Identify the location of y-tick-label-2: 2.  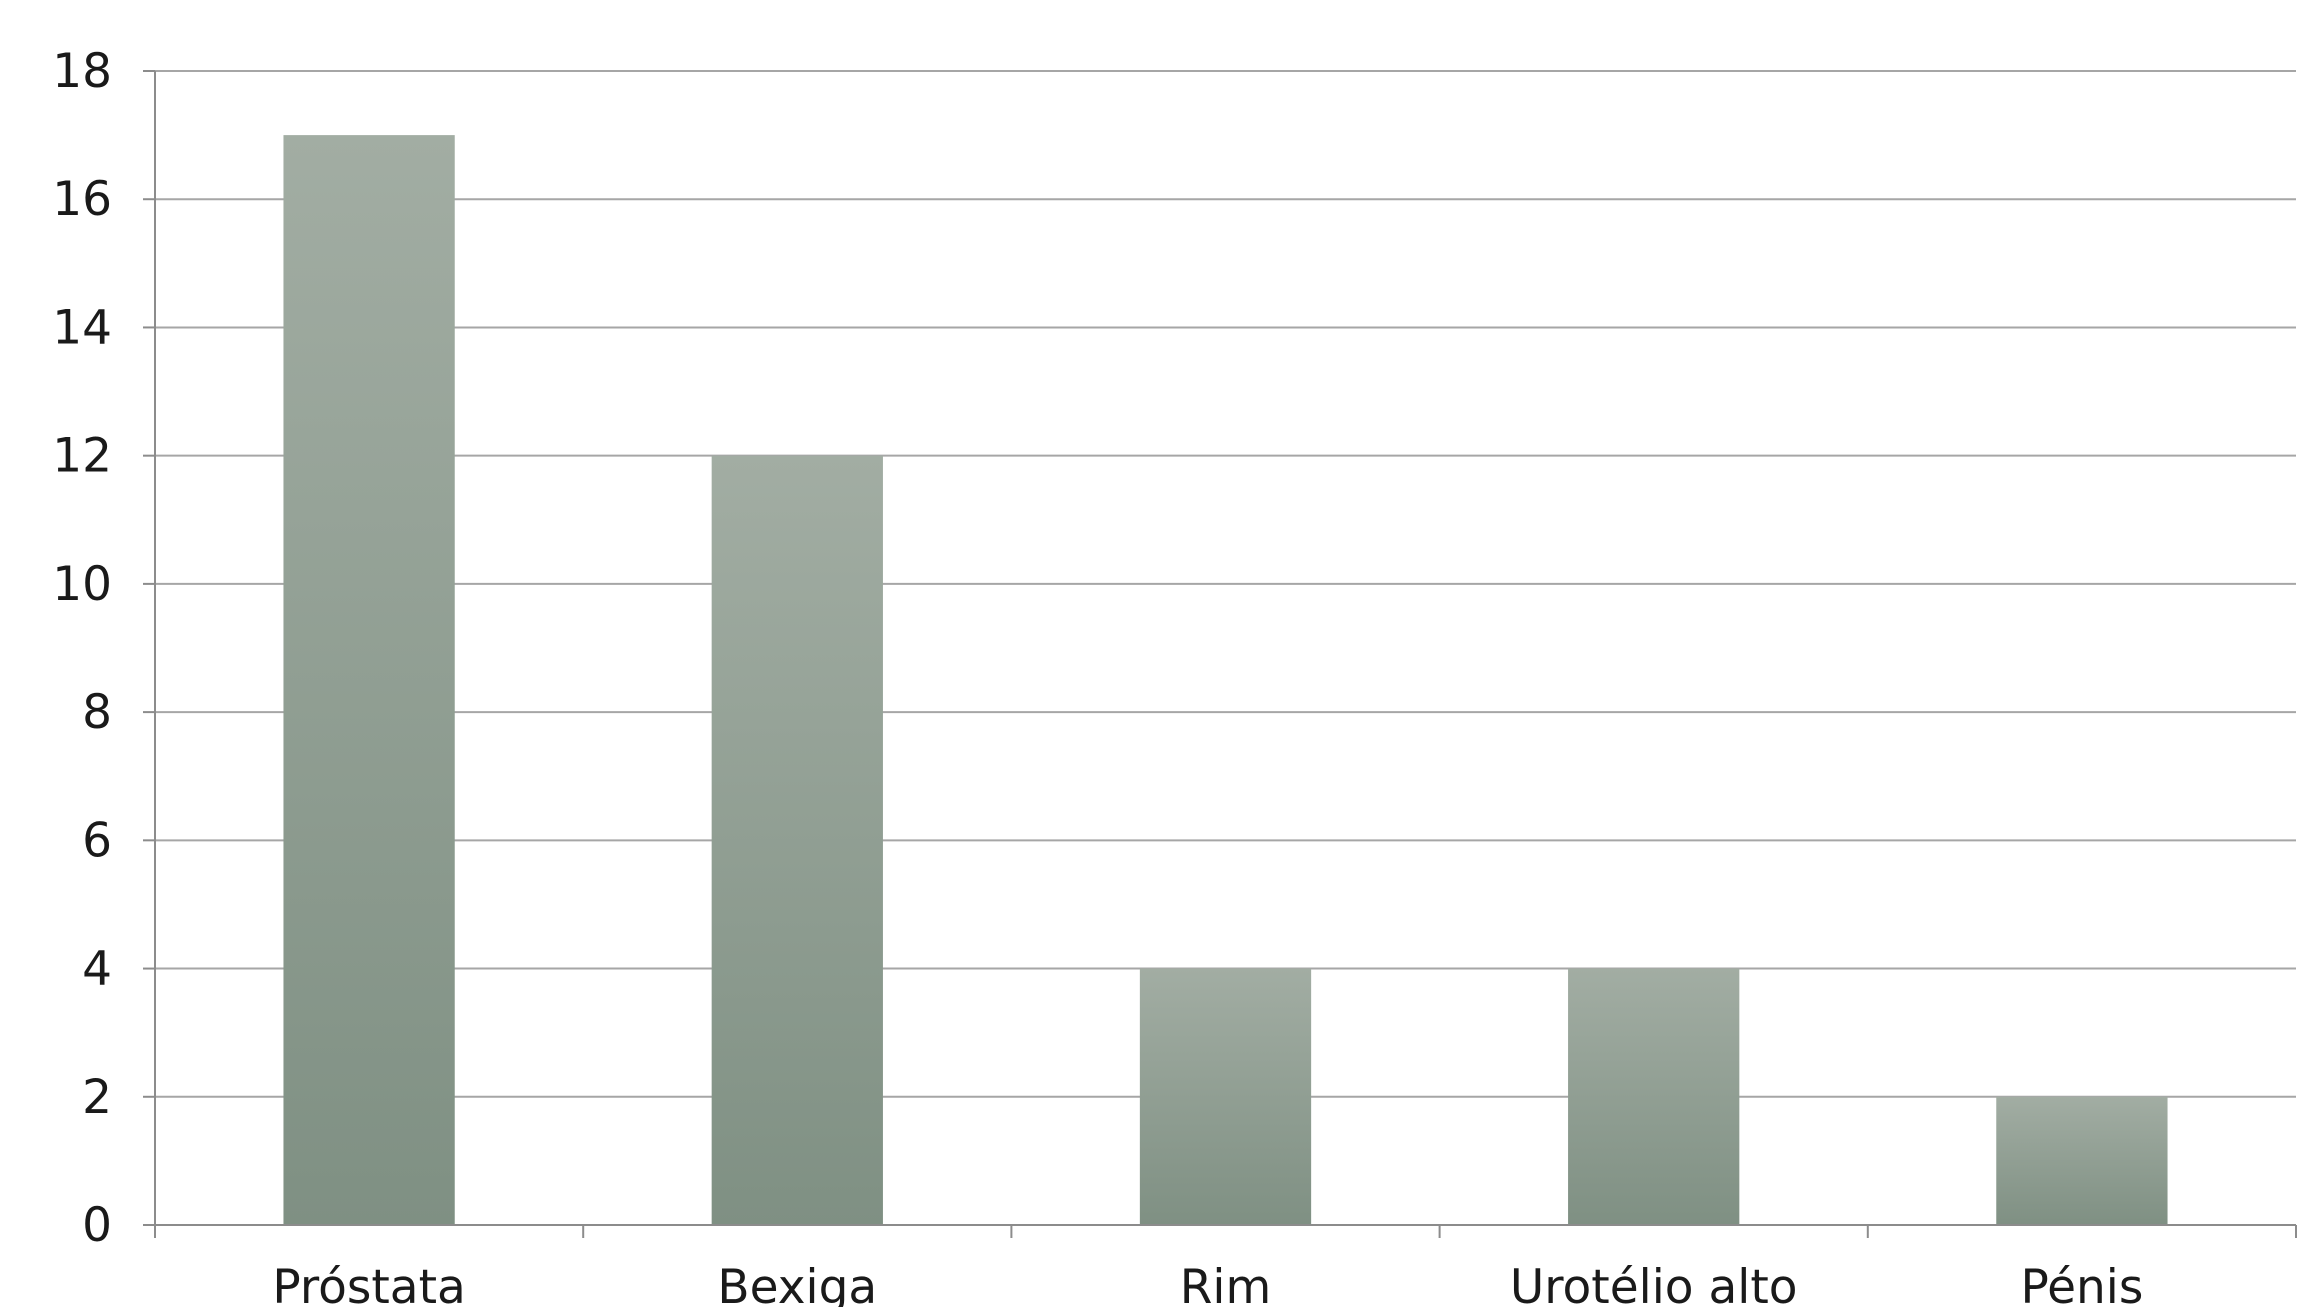
(97, 1097).